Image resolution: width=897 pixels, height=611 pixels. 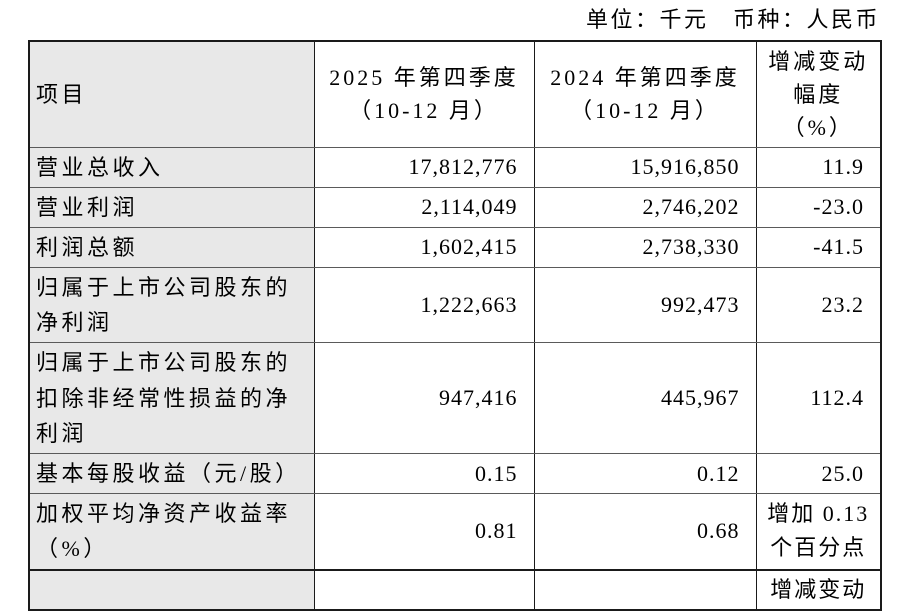 I want to click on cell-change: 增加 0.13 个百分点, so click(x=818, y=532).